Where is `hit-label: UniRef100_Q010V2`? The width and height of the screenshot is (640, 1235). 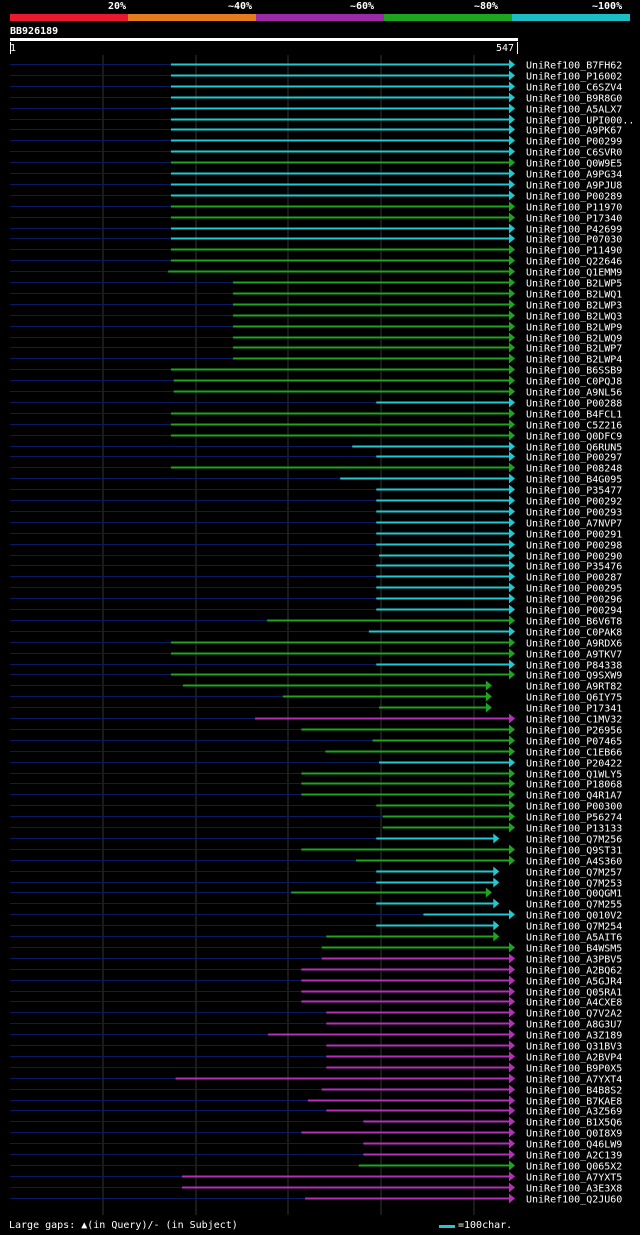
hit-label: UniRef100_Q010V2 is located at coordinates (574, 916).